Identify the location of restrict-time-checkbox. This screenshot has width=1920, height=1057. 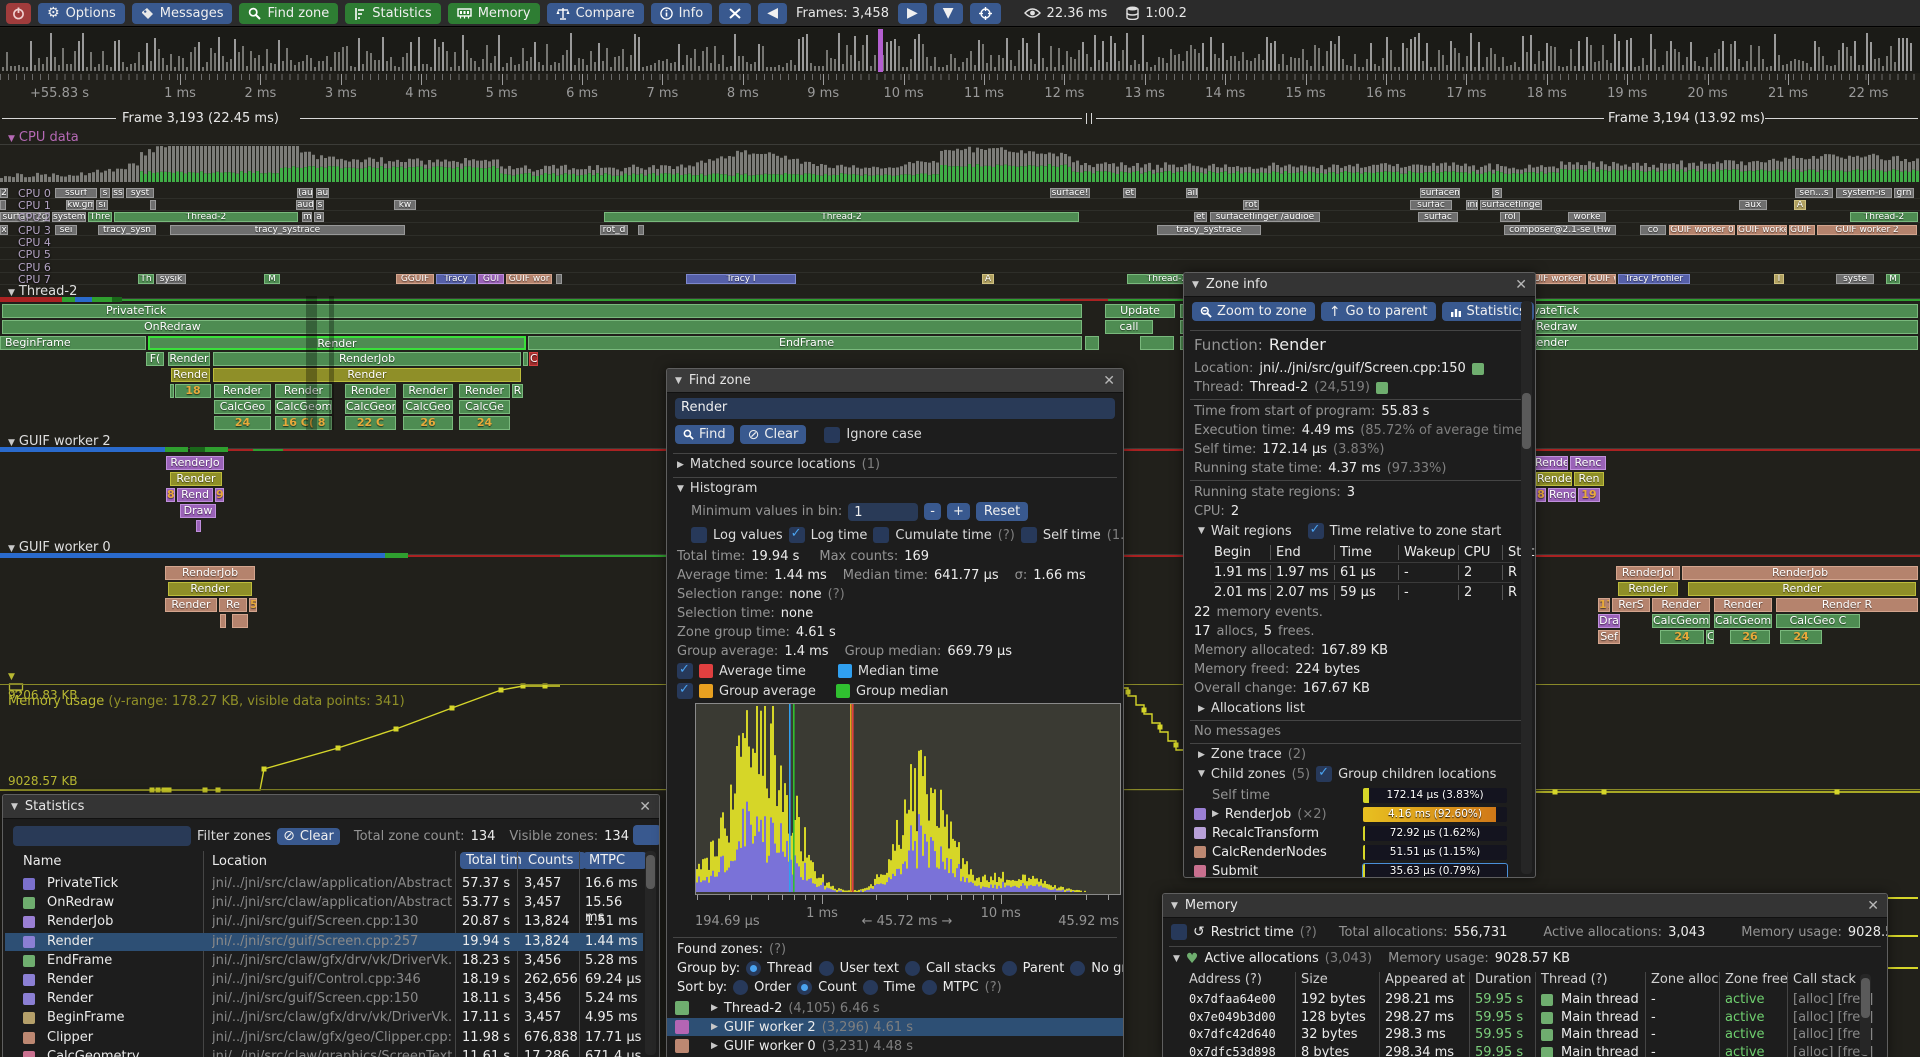
(1179, 932).